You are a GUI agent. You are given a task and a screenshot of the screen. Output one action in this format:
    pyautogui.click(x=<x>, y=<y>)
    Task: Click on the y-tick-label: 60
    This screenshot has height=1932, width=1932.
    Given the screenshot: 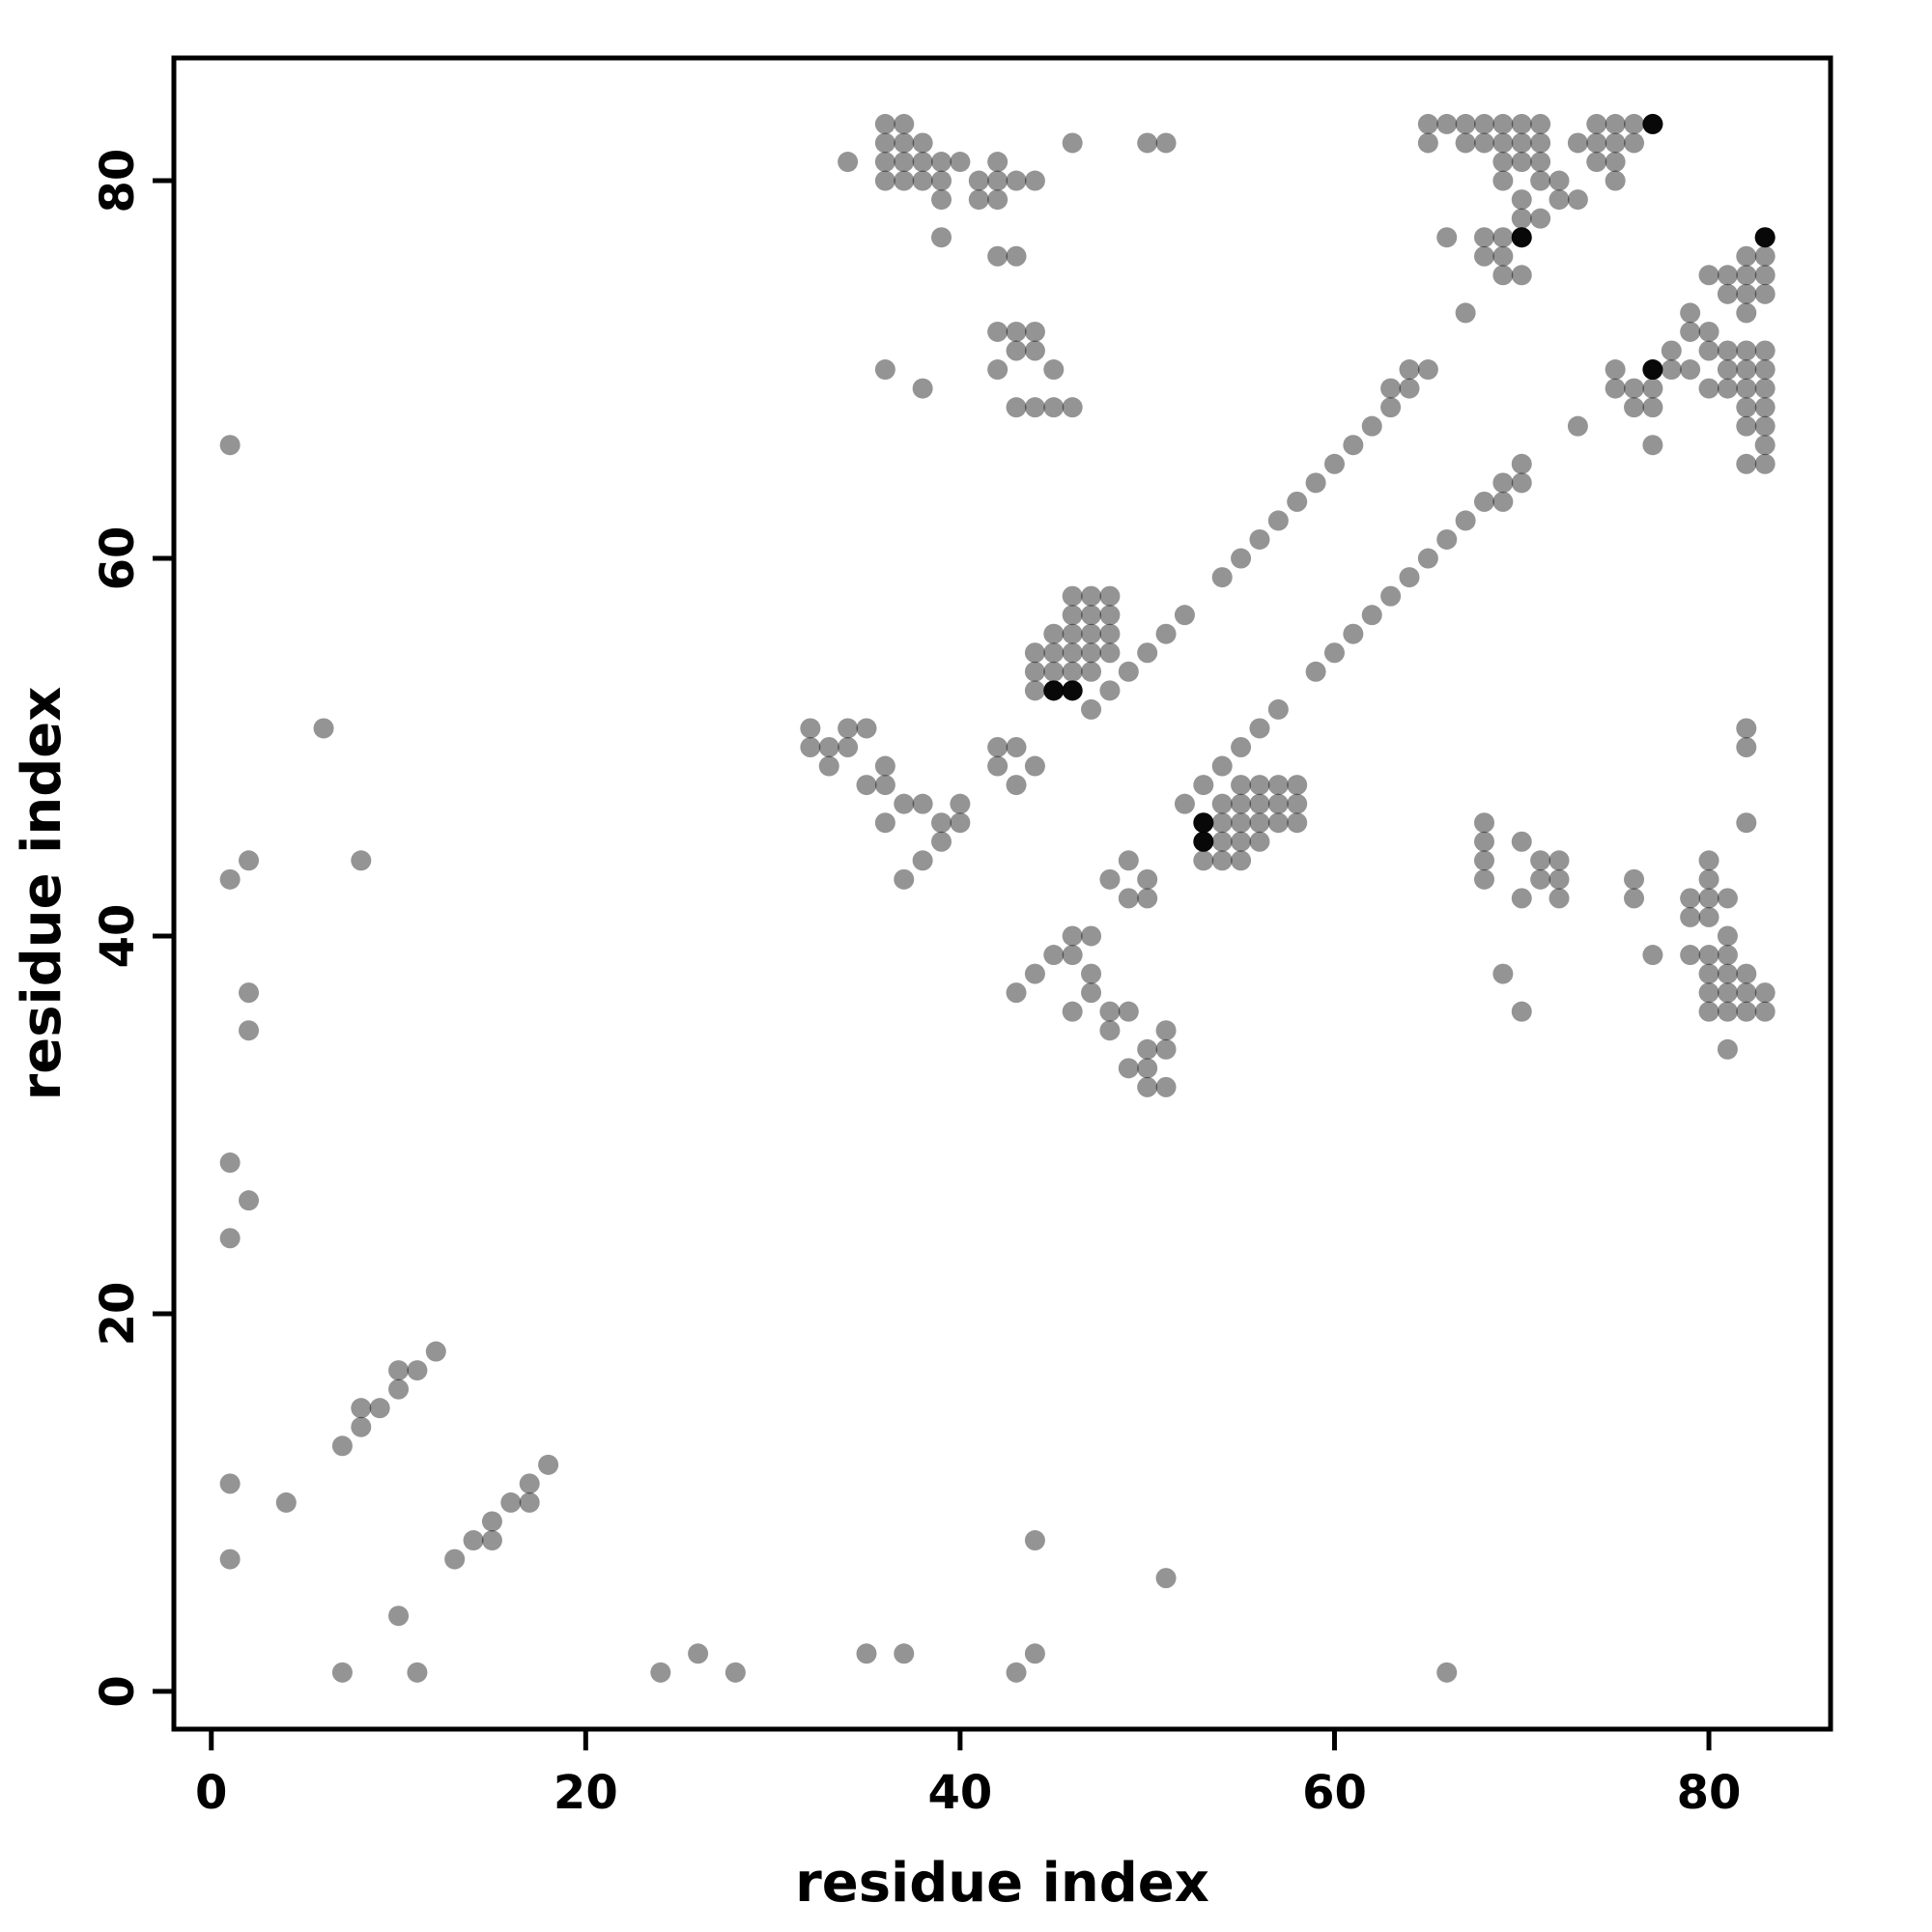 What is the action you would take?
    pyautogui.click(x=118, y=558)
    